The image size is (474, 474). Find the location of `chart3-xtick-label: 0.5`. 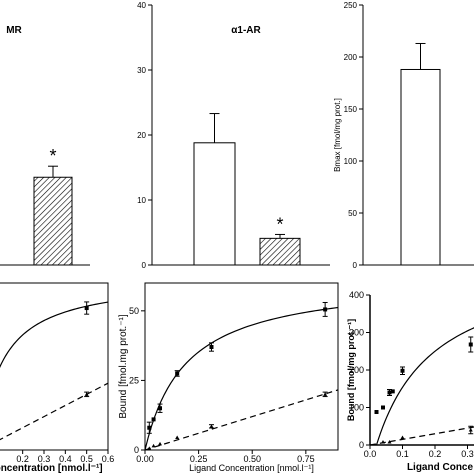

chart3-xtick-label: 0.5 is located at coordinates (86, 459).